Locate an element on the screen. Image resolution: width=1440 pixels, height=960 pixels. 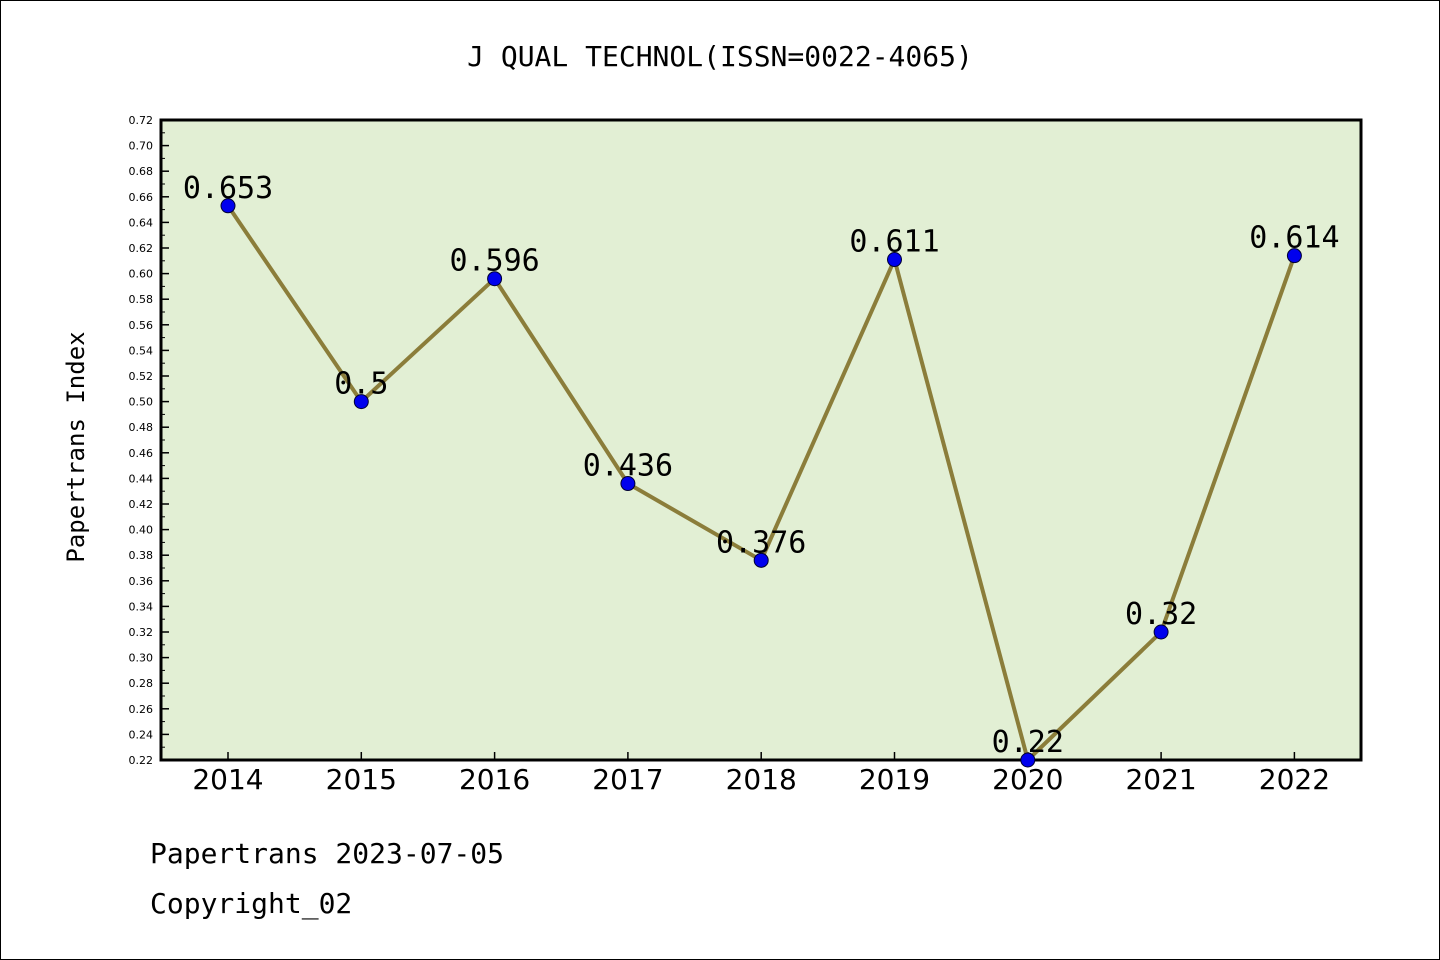
x-tick-label: 2019 is located at coordinates (894, 779).